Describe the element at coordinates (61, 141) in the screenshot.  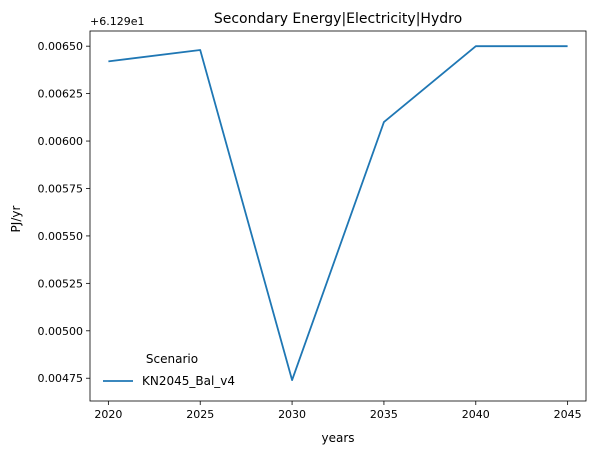
I see `y-tick-label: 0.00600` at that location.